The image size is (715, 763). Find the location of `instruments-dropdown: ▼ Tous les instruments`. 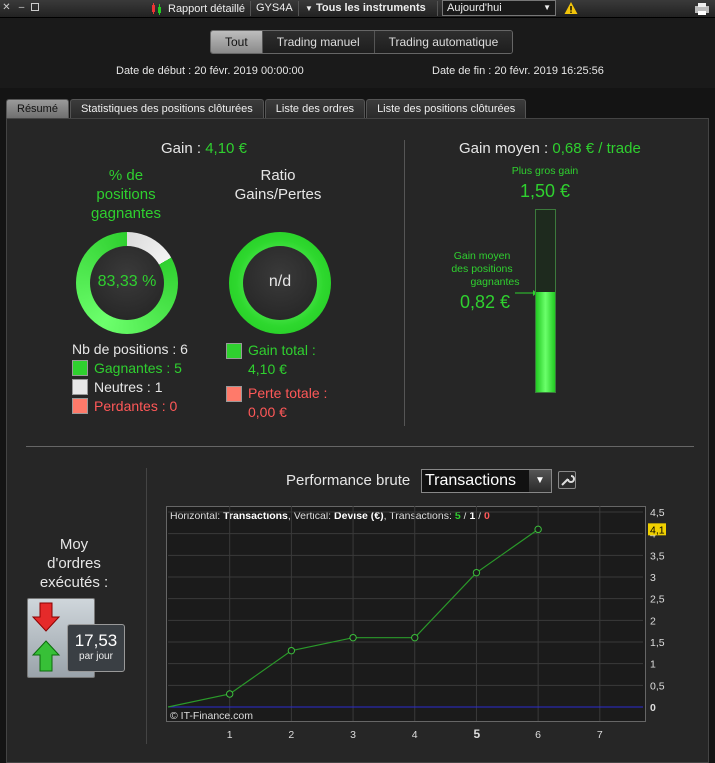

instruments-dropdown: ▼ Tous les instruments is located at coordinates (365, 8).